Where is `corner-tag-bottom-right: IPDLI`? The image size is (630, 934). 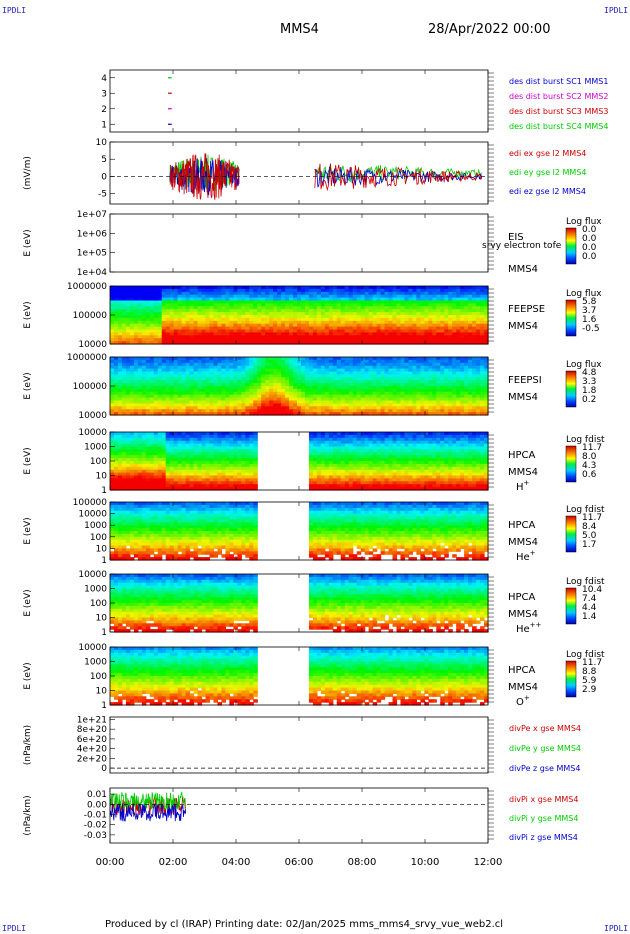
corner-tag-bottom-right: IPDLI is located at coordinates (616, 928).